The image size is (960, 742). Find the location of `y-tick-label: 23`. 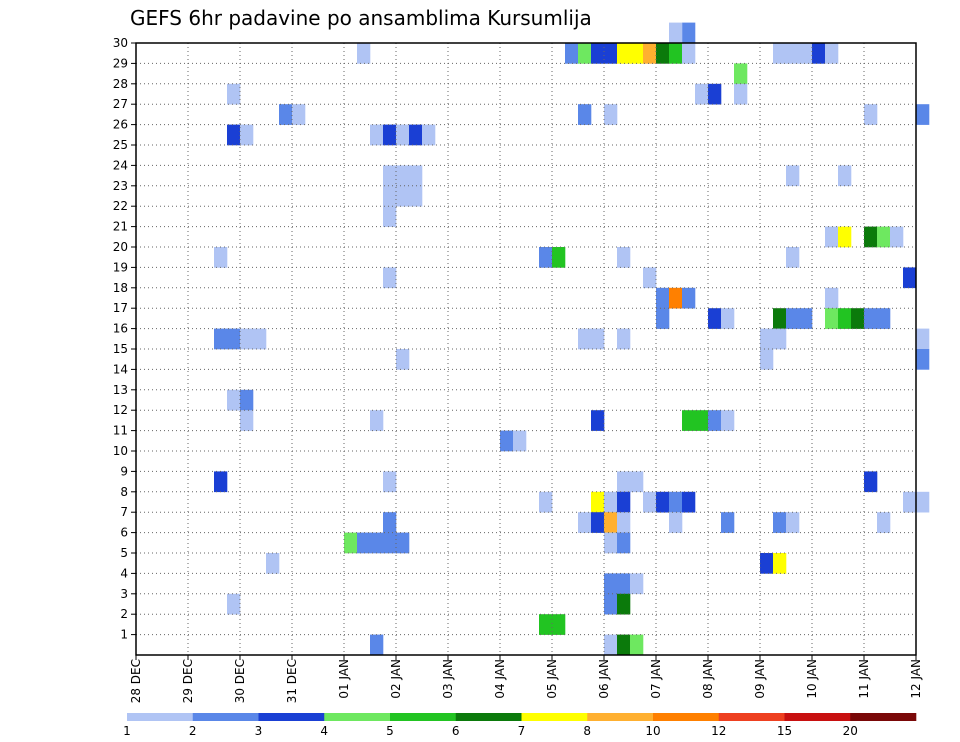

y-tick-label: 23 is located at coordinates (120, 186).